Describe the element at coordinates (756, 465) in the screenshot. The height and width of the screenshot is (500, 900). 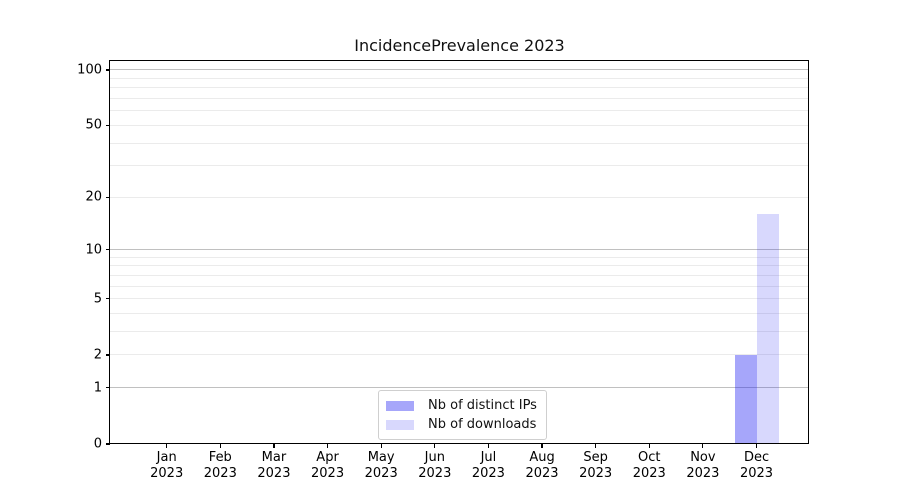
I see `x-axis-tick-label: Dec 2023` at that location.